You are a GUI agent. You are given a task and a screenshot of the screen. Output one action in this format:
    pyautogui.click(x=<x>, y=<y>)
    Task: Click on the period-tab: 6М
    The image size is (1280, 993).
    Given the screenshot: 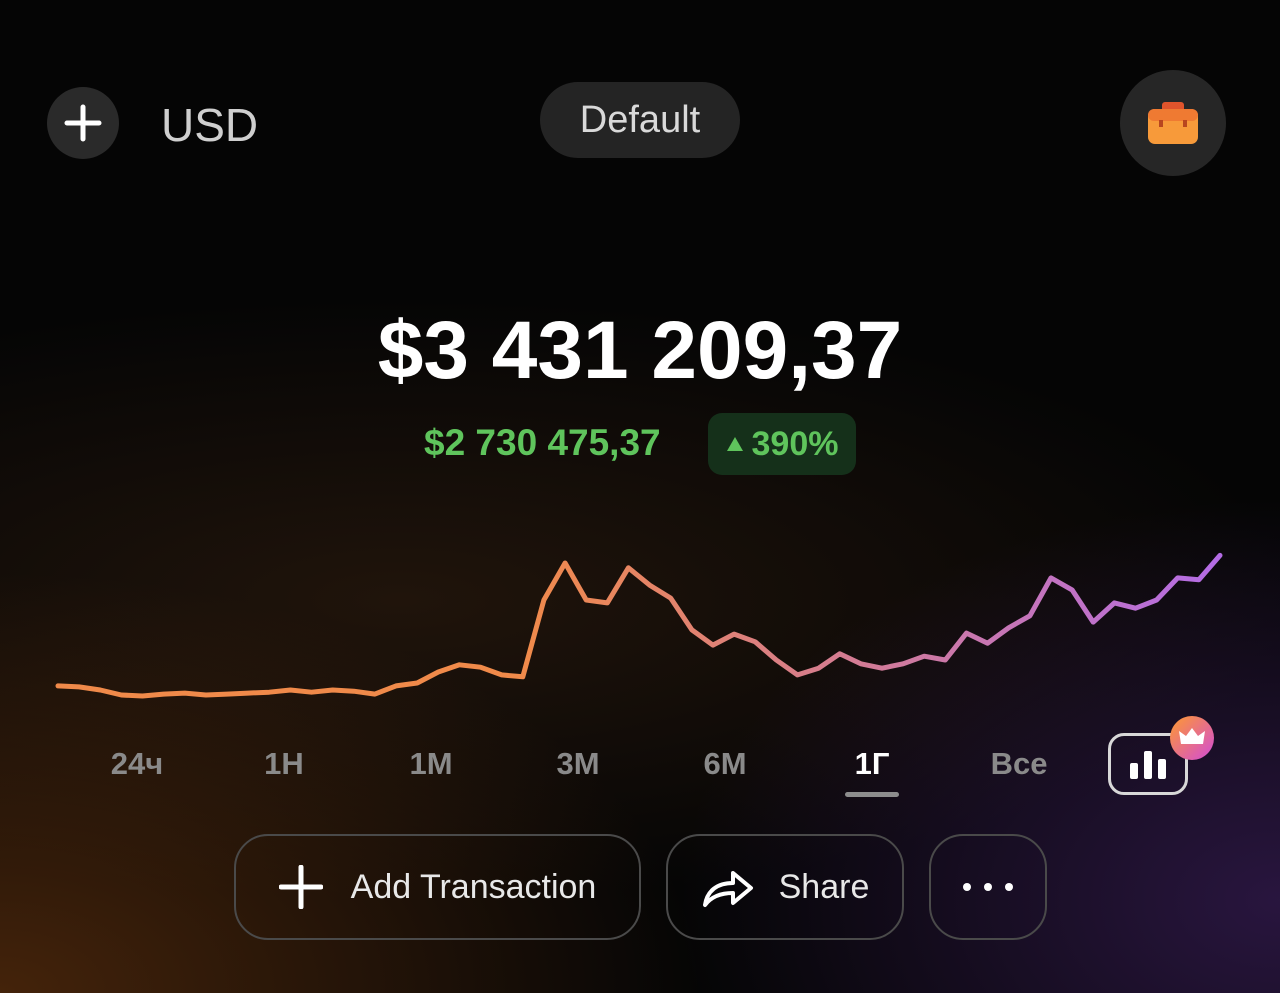 What is the action you would take?
    pyautogui.click(x=725, y=763)
    